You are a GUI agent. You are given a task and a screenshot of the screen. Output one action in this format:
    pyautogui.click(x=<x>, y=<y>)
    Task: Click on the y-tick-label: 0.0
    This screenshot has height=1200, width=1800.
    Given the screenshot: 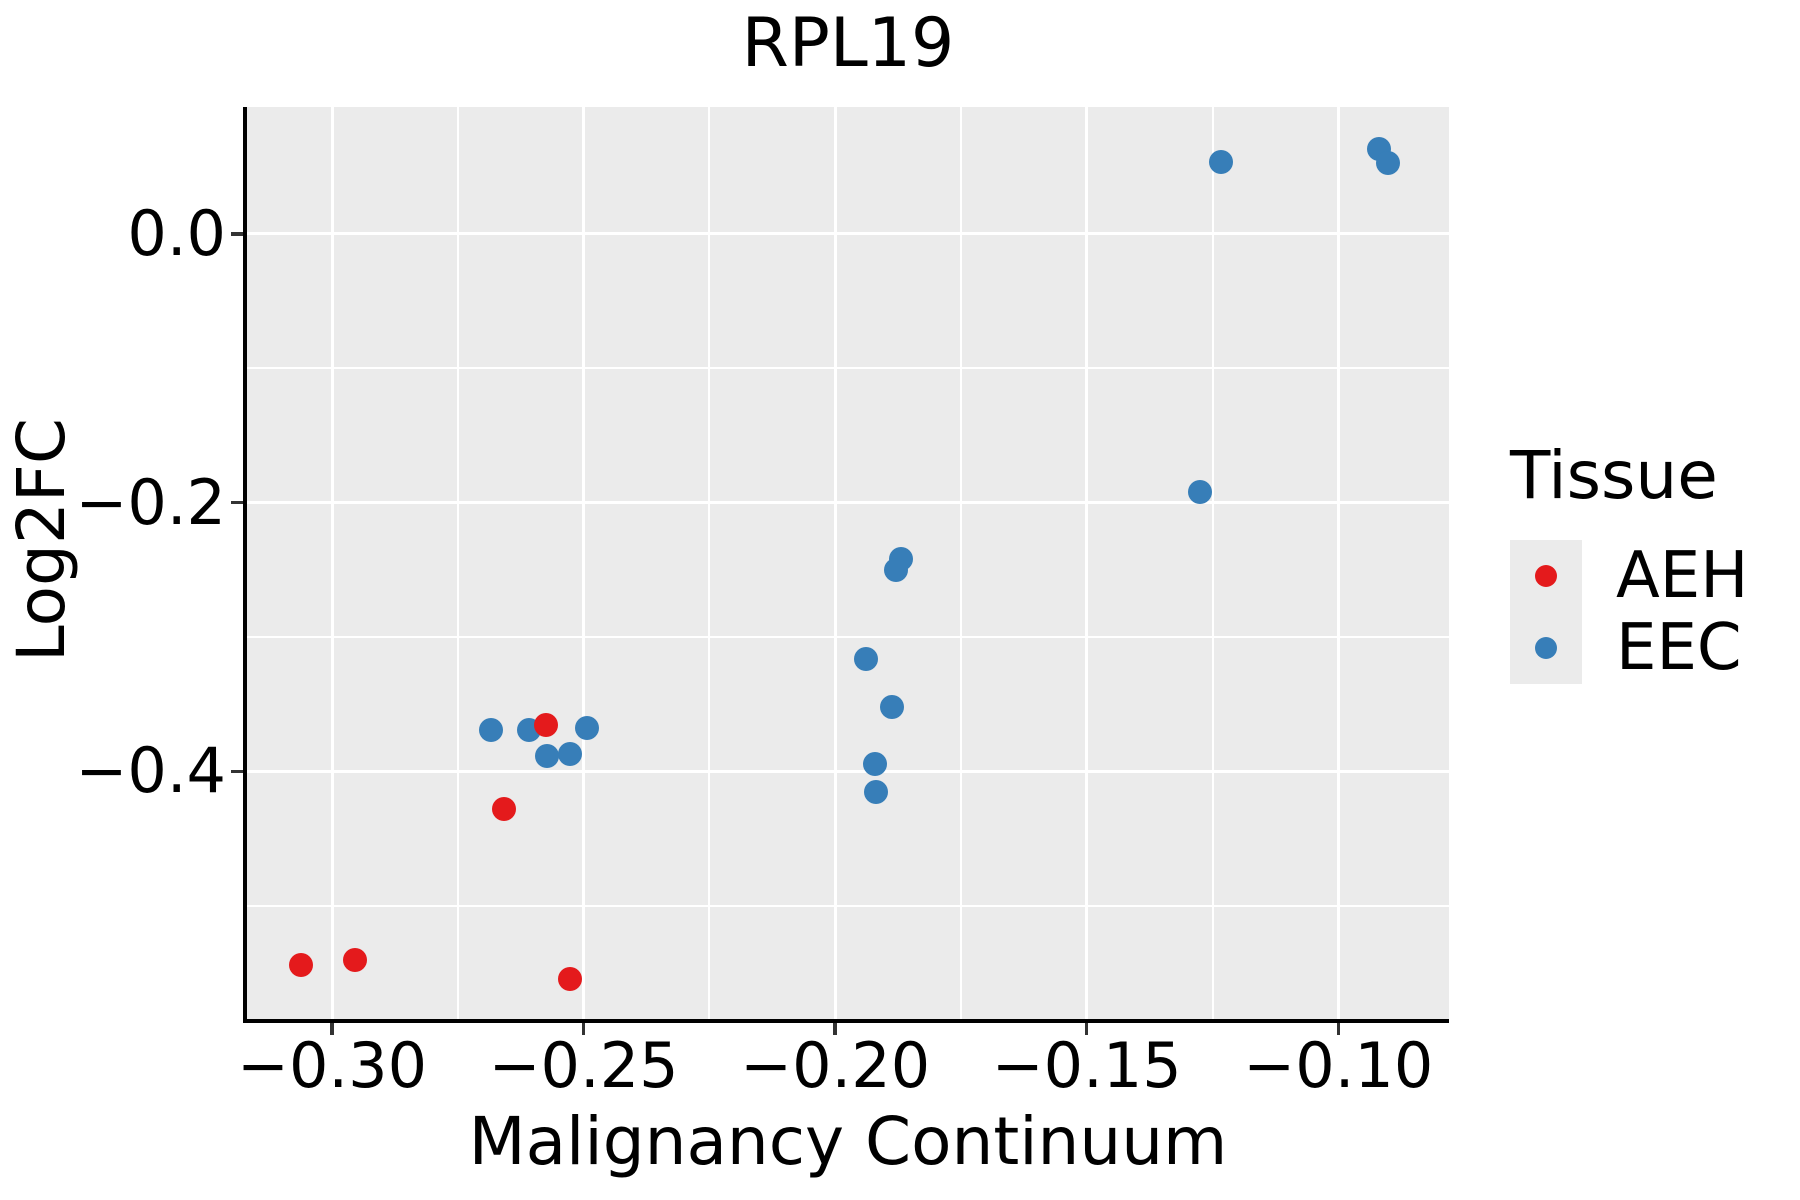 What is the action you would take?
    pyautogui.click(x=176, y=233)
    